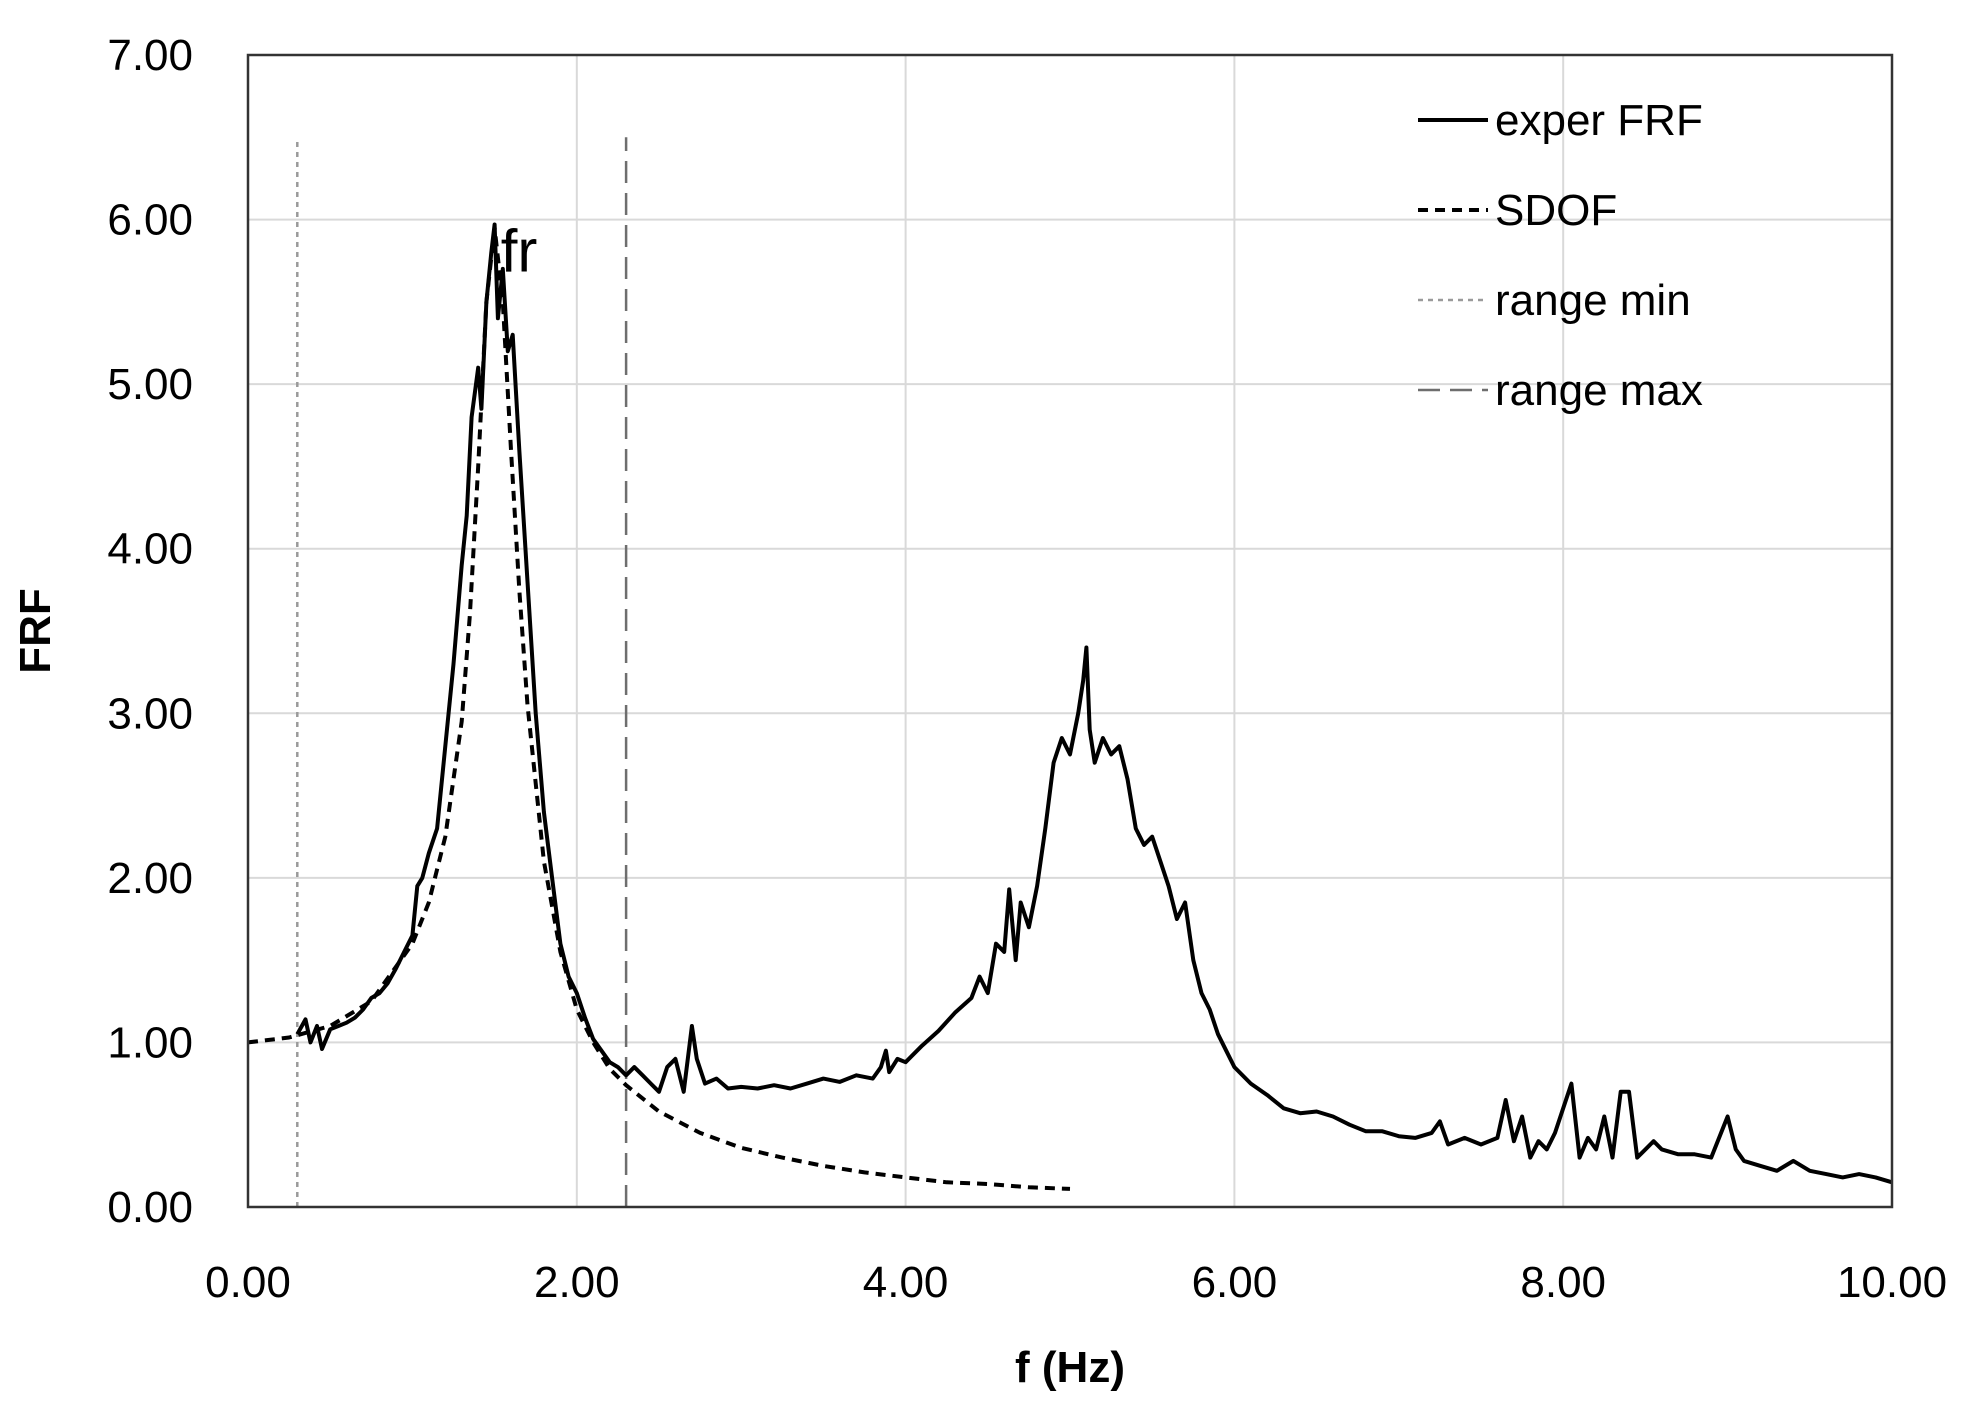 This screenshot has height=1428, width=1986. Describe the element at coordinates (150, 384) in the screenshot. I see `y-tick-label: 5.00` at that location.